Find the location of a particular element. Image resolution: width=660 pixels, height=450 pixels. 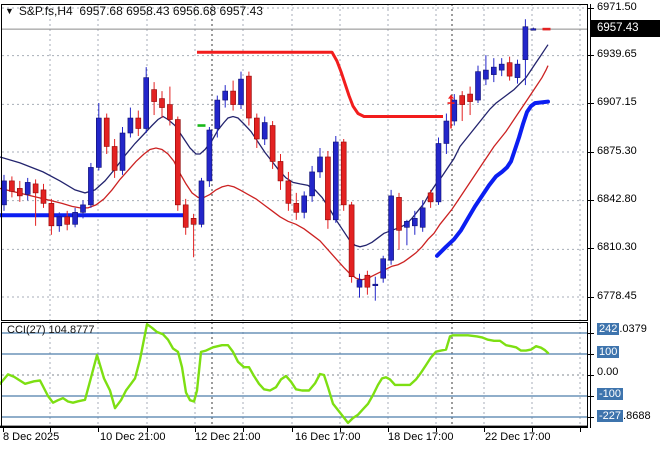

time-axis-label: 18 Dec 17:00 is located at coordinates (421, 437).